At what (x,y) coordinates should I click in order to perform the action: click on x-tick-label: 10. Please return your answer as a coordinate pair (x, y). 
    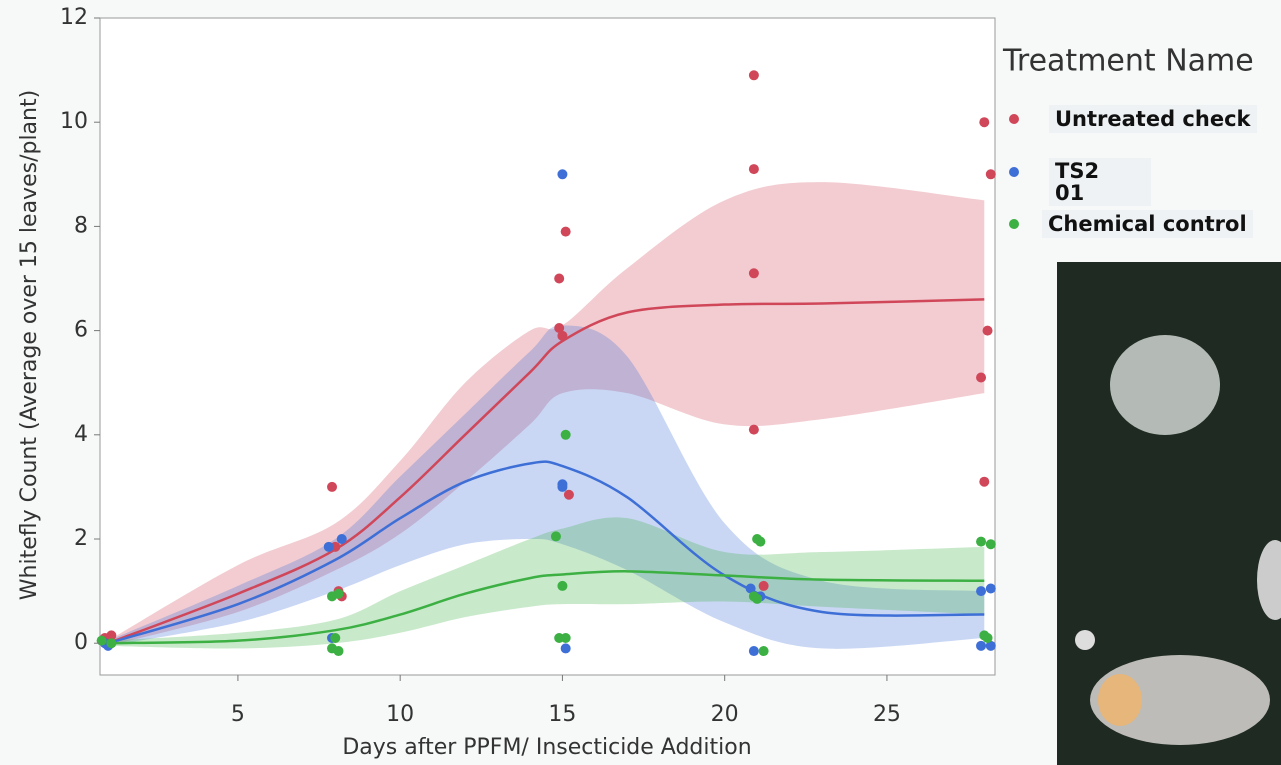
    Looking at the image, I should click on (400, 714).